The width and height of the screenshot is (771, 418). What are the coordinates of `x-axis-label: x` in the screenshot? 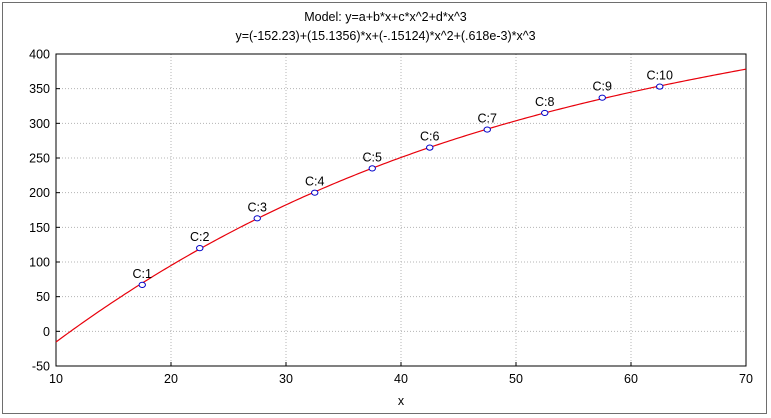 It's located at (401, 401).